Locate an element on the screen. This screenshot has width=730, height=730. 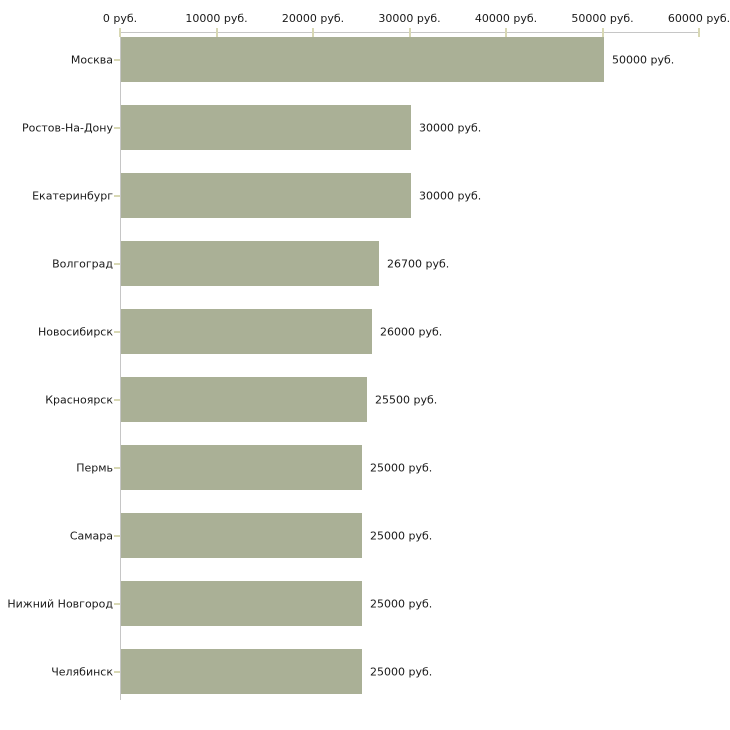
category-label: Челябинск is located at coordinates (82, 671).